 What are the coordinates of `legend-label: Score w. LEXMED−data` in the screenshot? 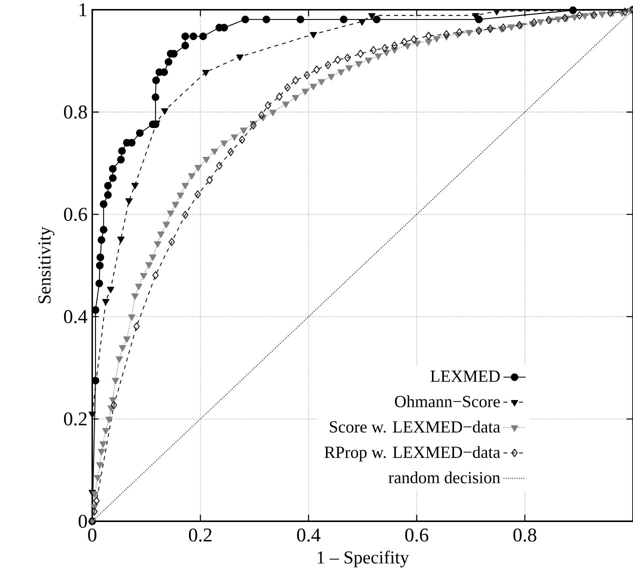 It's located at (415, 426).